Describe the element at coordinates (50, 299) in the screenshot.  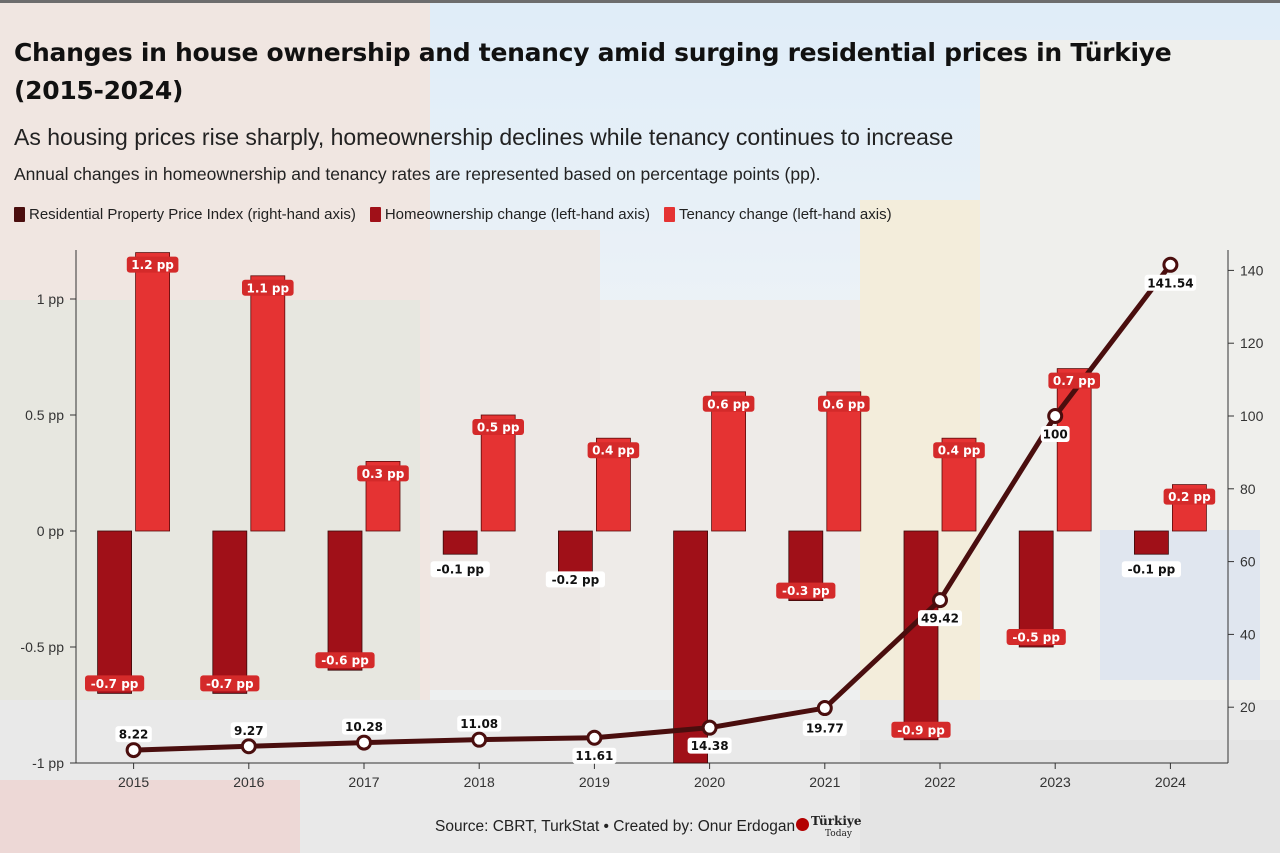
I see `left-tick-label: 1 pp` at that location.